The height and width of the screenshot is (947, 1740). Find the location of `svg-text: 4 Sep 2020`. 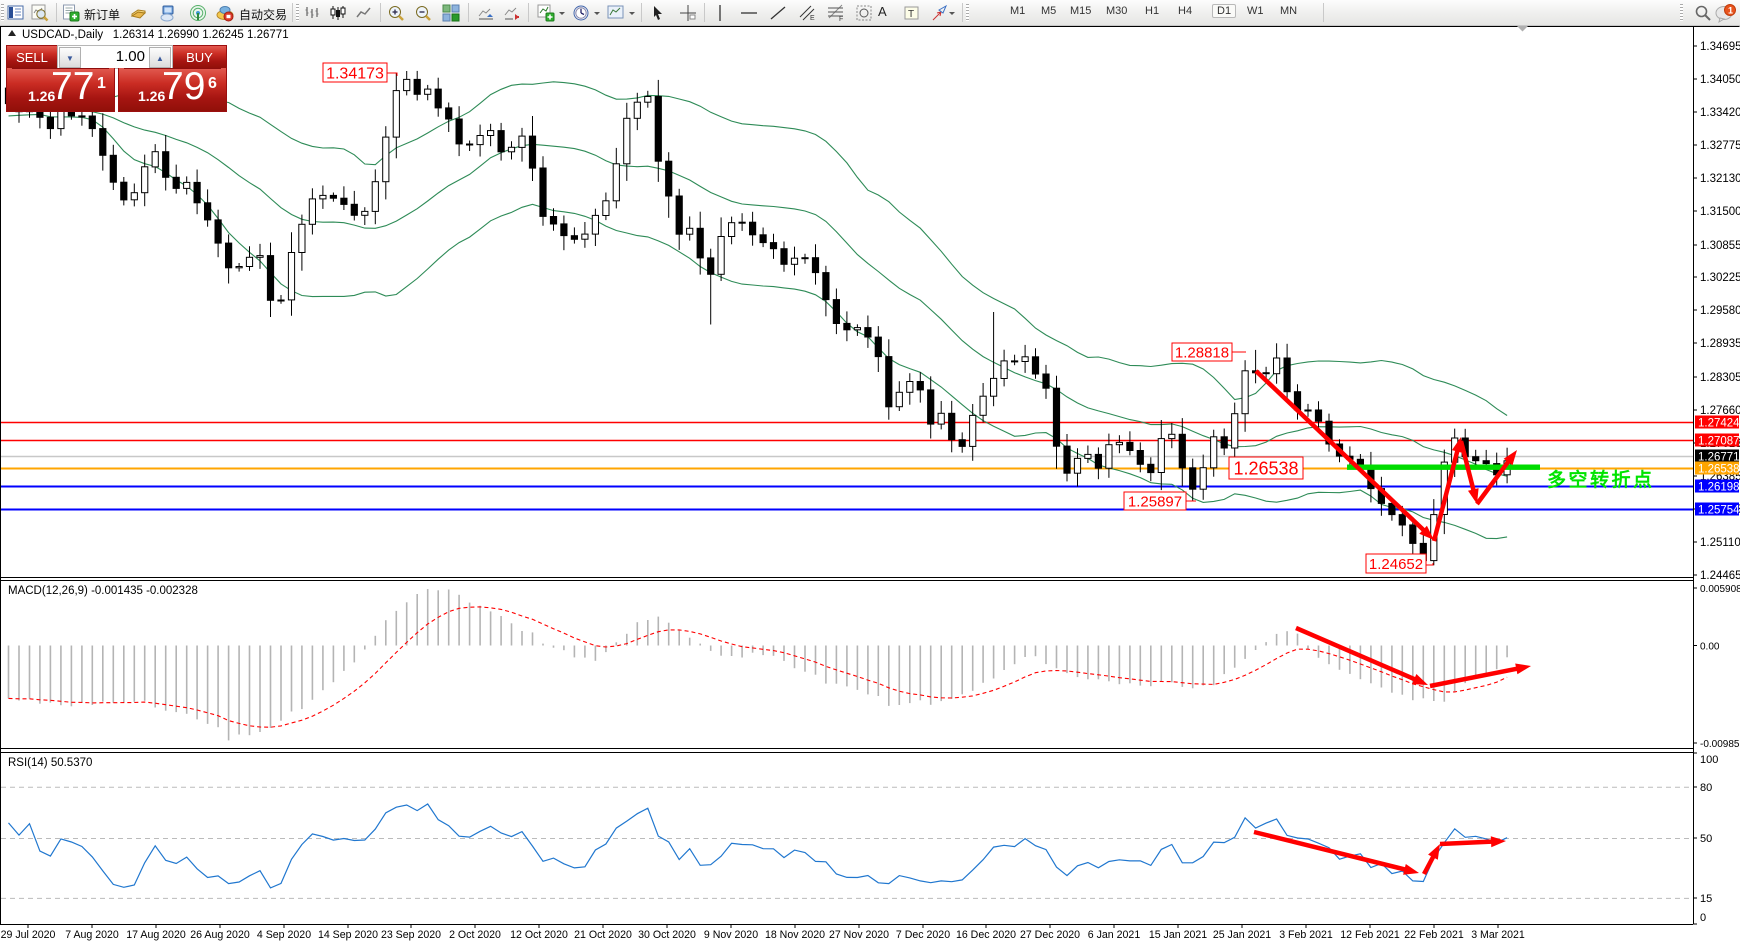

svg-text: 4 Sep 2020 is located at coordinates (284, 935).